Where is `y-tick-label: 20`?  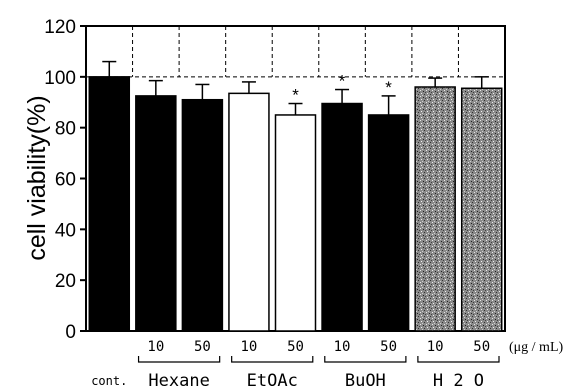
y-tick-label: 20 is located at coordinates (65, 281).